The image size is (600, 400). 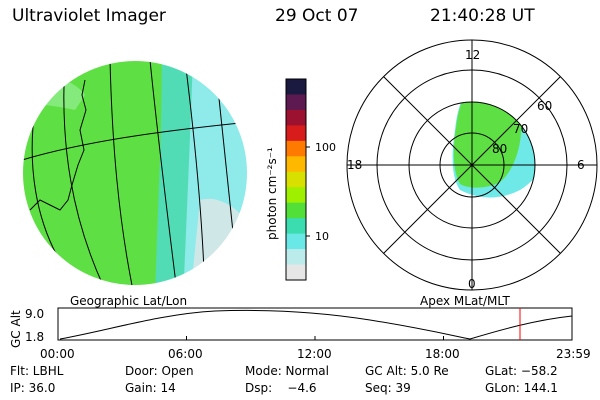 What do you see at coordinates (272, 193) in the screenshot?
I see `colorbar-unit-label: photon cm⁻²s⁻¹` at bounding box center [272, 193].